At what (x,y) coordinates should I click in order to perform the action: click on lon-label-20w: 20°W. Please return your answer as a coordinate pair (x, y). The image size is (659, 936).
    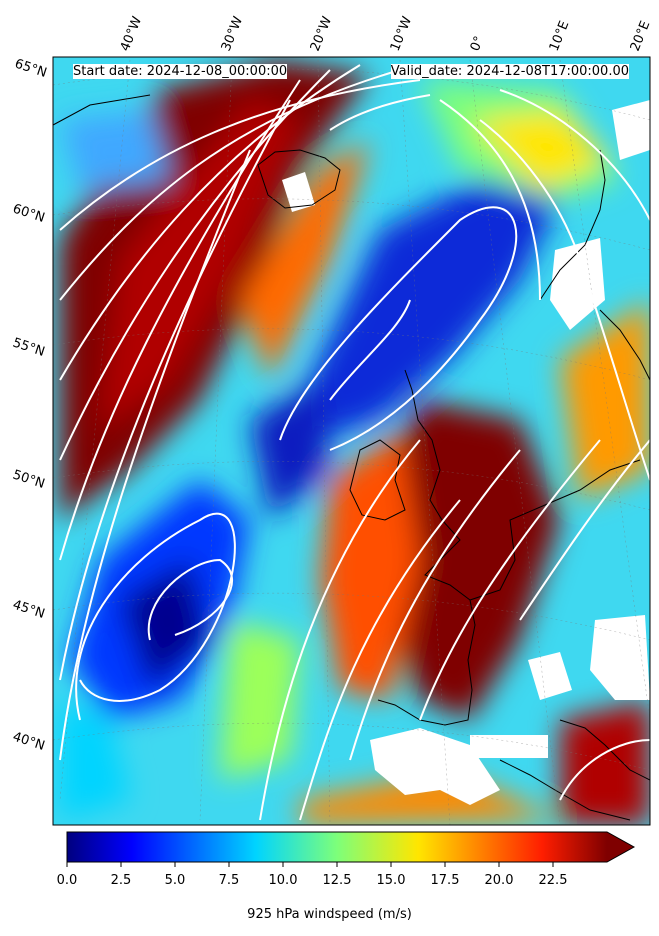
    Looking at the image, I should click on (321, 33).